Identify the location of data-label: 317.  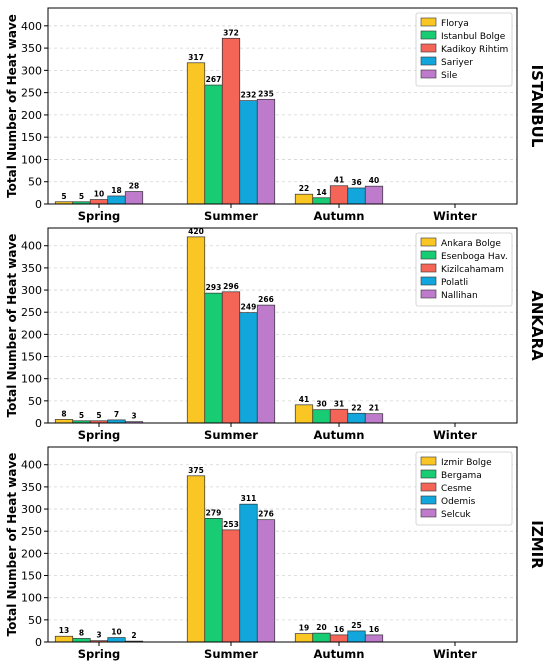
(196, 57).